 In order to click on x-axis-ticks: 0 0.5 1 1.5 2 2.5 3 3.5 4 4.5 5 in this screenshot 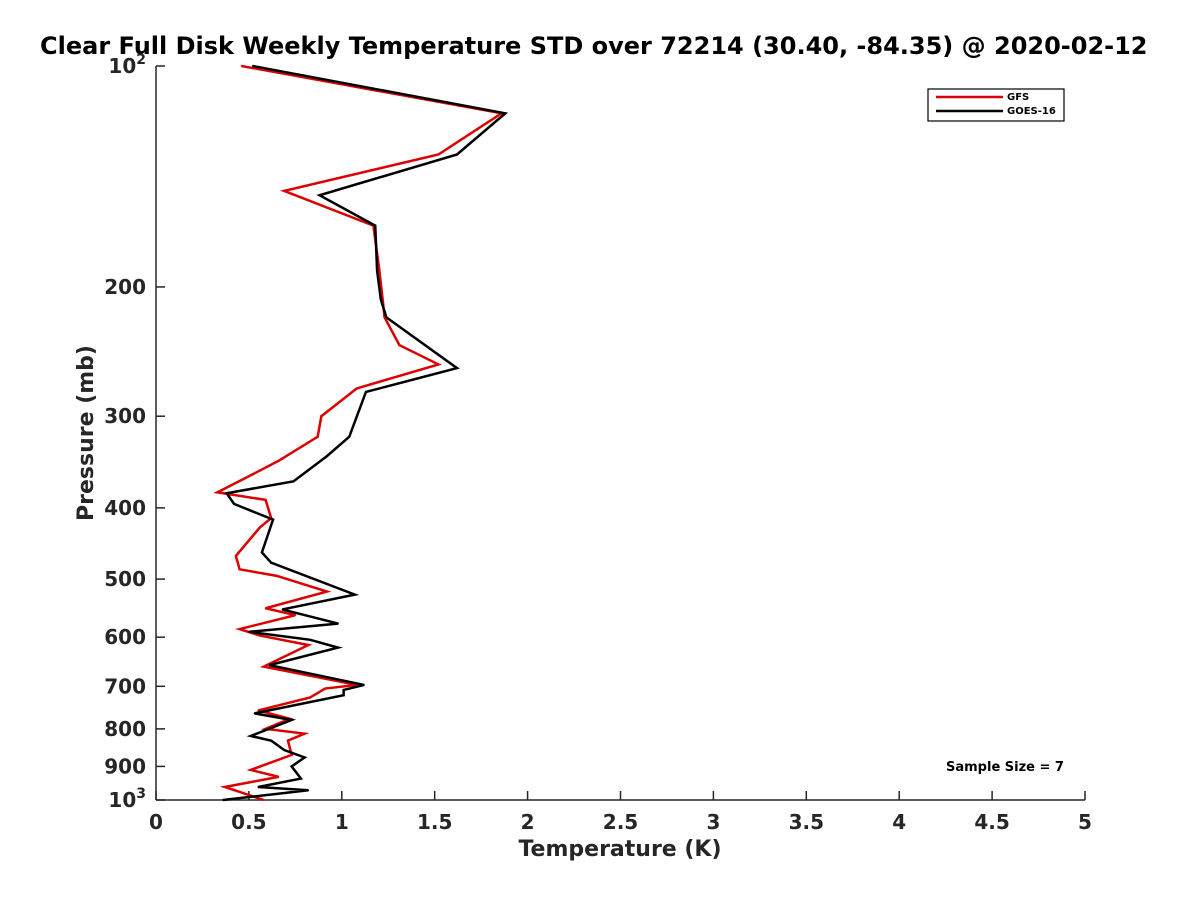, I will do `click(620, 812)`.